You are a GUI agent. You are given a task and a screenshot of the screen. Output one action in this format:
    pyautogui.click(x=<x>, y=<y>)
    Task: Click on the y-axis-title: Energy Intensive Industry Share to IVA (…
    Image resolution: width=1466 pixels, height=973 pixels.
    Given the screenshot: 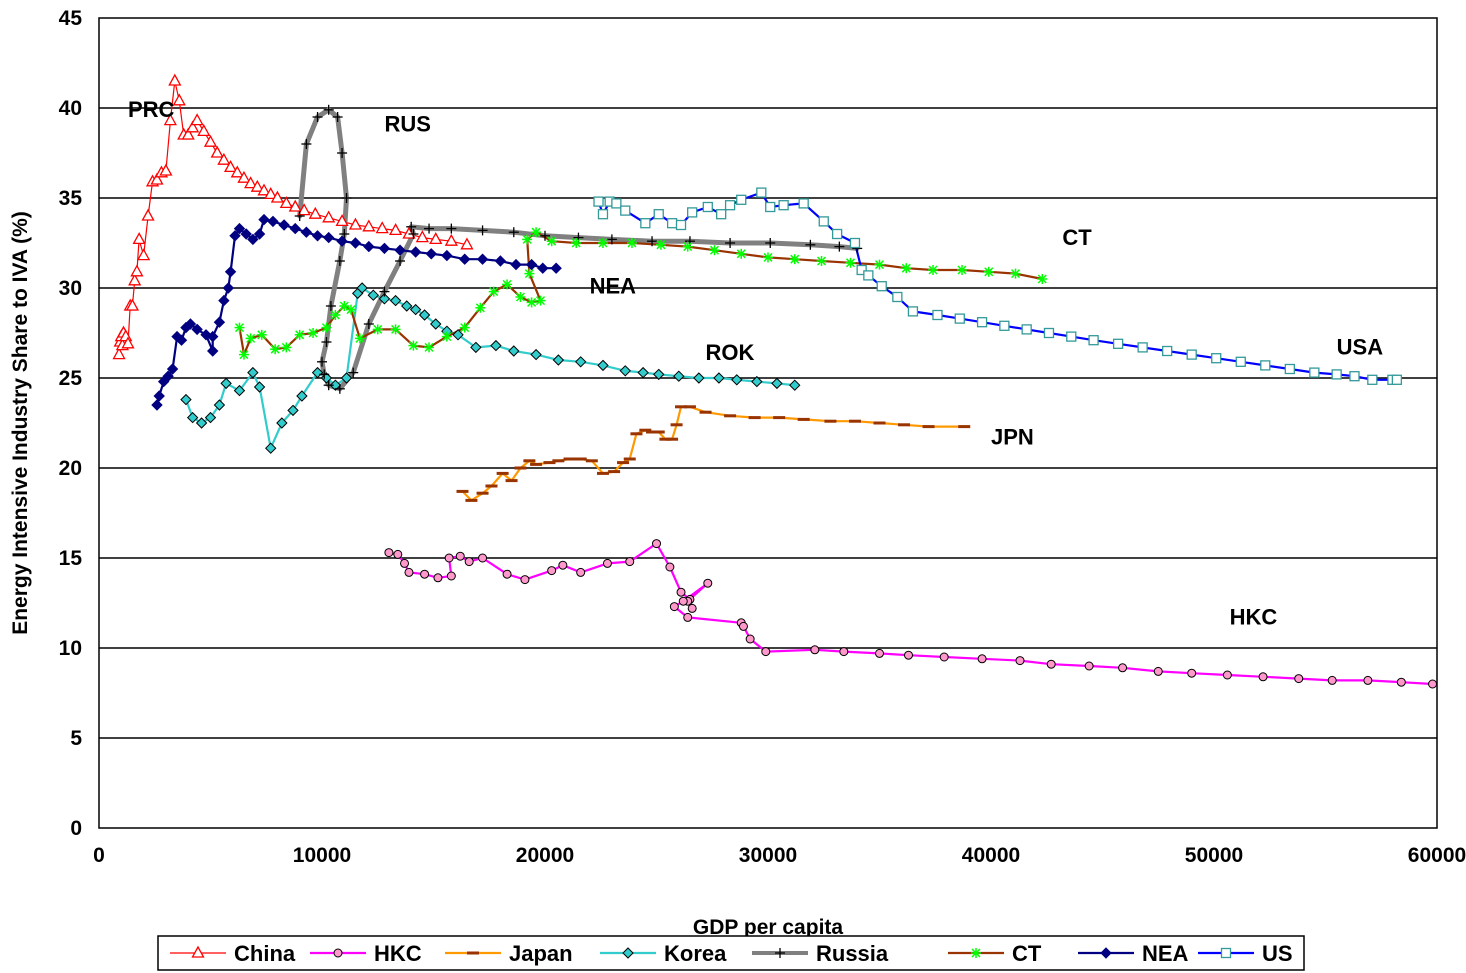 What is the action you would take?
    pyautogui.click(x=20, y=423)
    